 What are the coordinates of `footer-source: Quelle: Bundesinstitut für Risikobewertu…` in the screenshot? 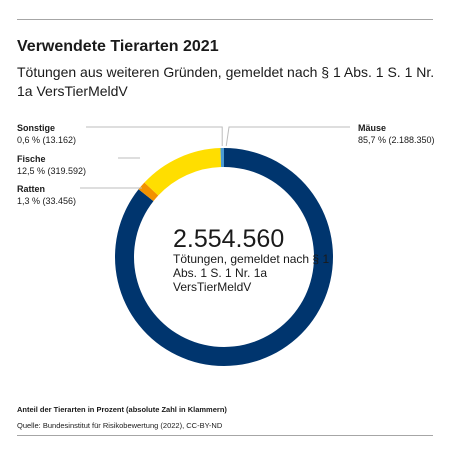 It's located at (120, 425).